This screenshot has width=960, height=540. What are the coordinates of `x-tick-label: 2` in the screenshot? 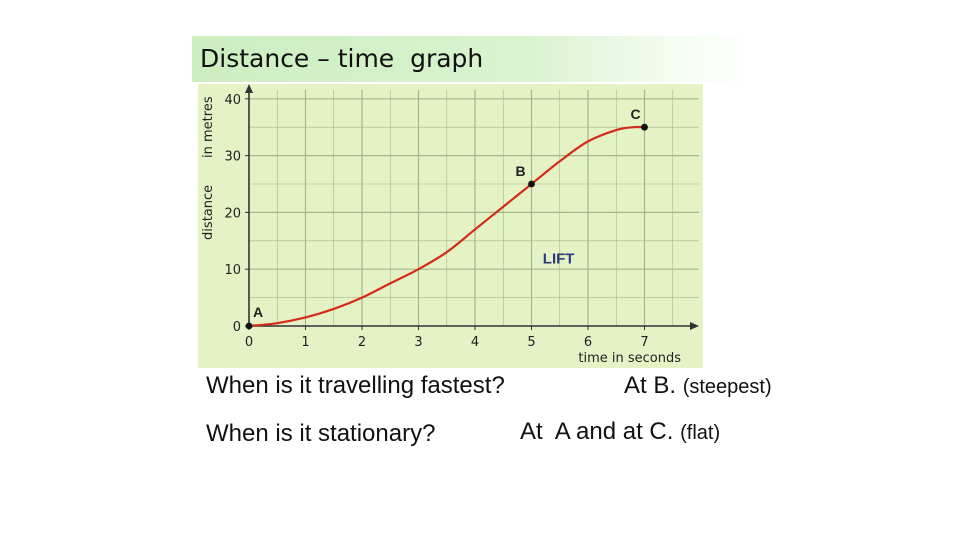 It's located at (362, 342).